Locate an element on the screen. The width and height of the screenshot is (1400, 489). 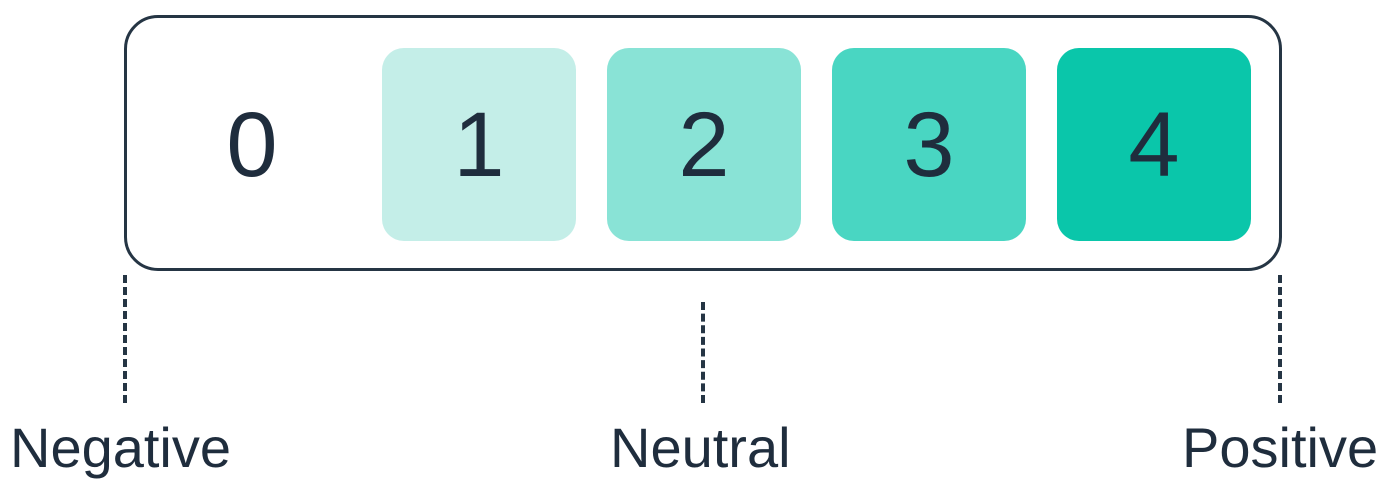
rating-cell-number: 2 is located at coordinates (704, 144).